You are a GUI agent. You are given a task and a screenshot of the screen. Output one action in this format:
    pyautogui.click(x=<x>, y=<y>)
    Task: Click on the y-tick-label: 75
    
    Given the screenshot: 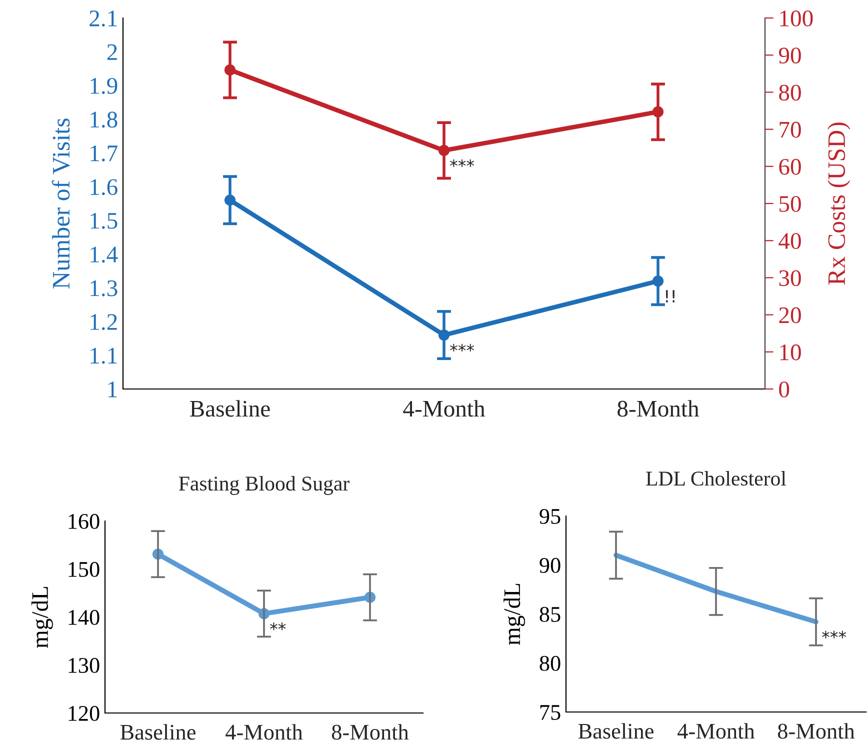 What is the action you would take?
    pyautogui.click(x=550, y=712)
    